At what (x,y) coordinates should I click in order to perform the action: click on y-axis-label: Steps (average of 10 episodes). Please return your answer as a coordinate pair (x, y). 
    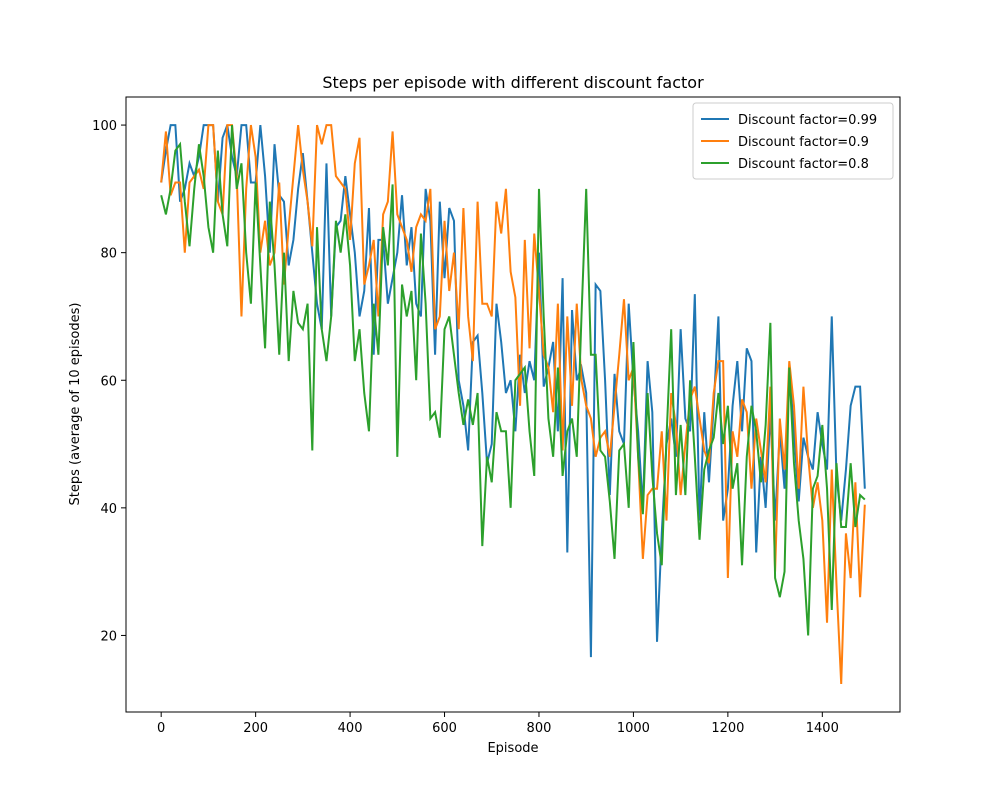
    Looking at the image, I should click on (75, 404).